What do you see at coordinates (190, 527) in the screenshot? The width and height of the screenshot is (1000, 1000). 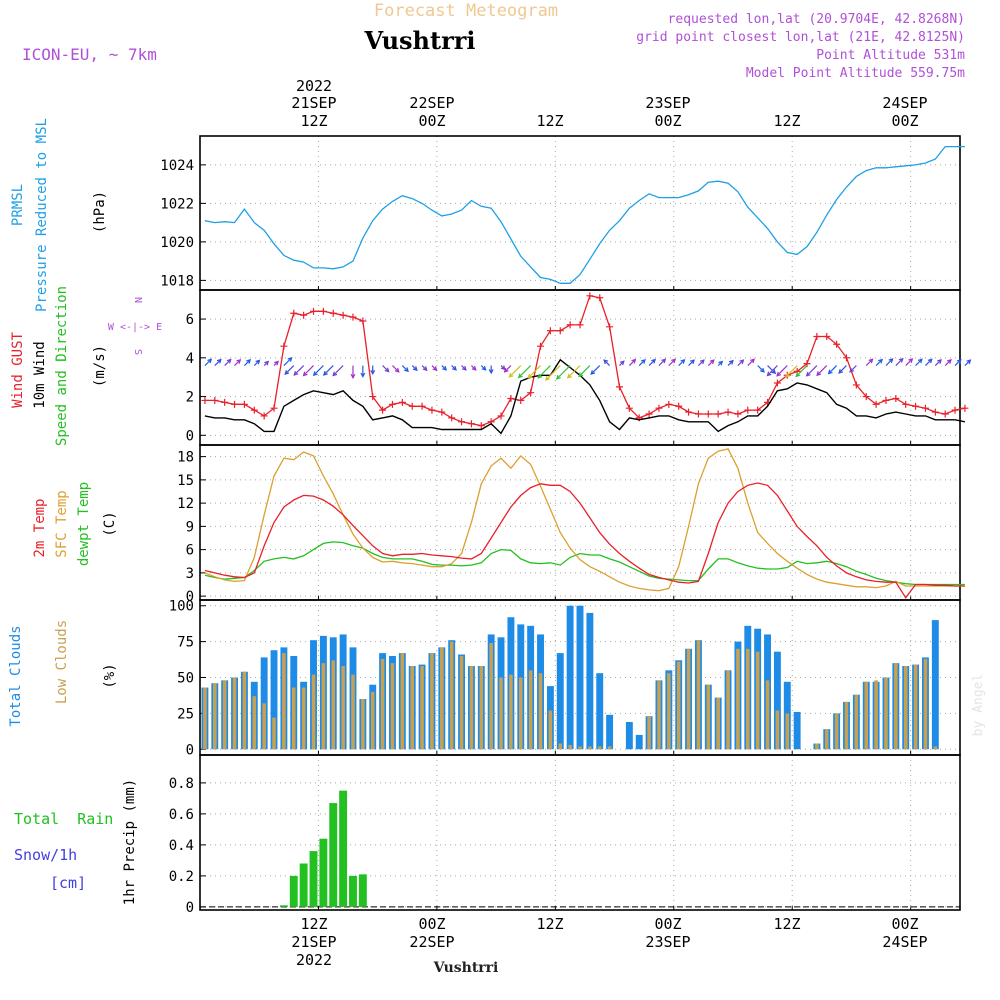 I see `temperature-ytick-label: 9` at bounding box center [190, 527].